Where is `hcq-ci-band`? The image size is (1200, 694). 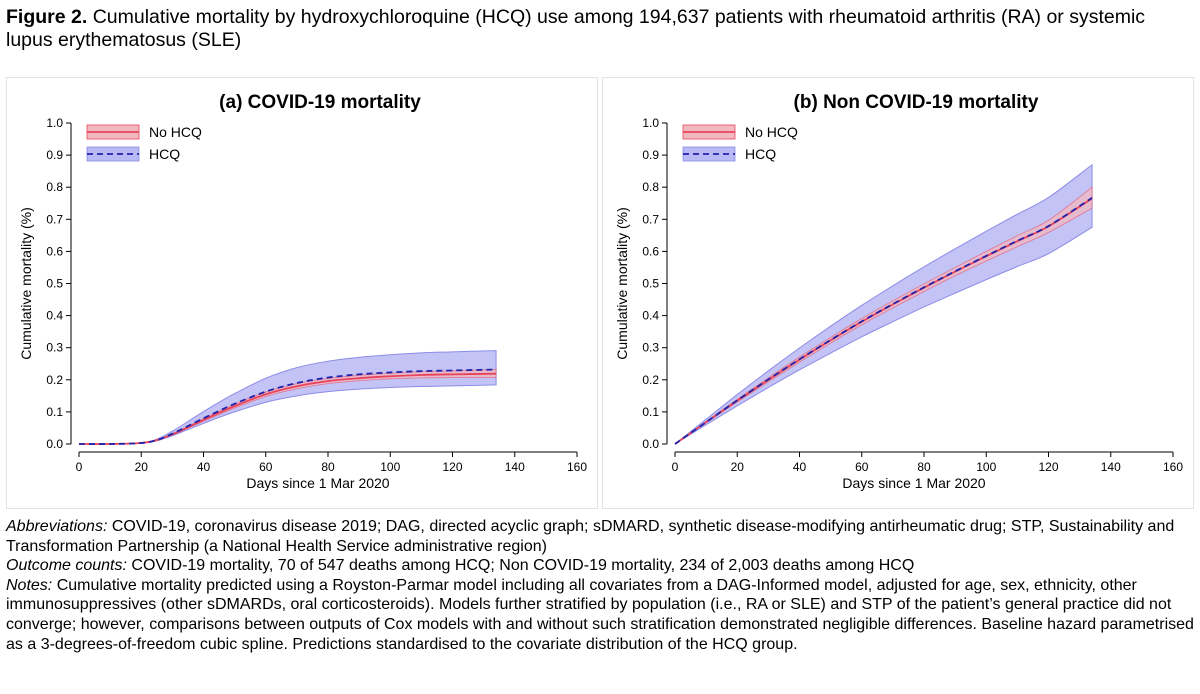
hcq-ci-band is located at coordinates (287, 397).